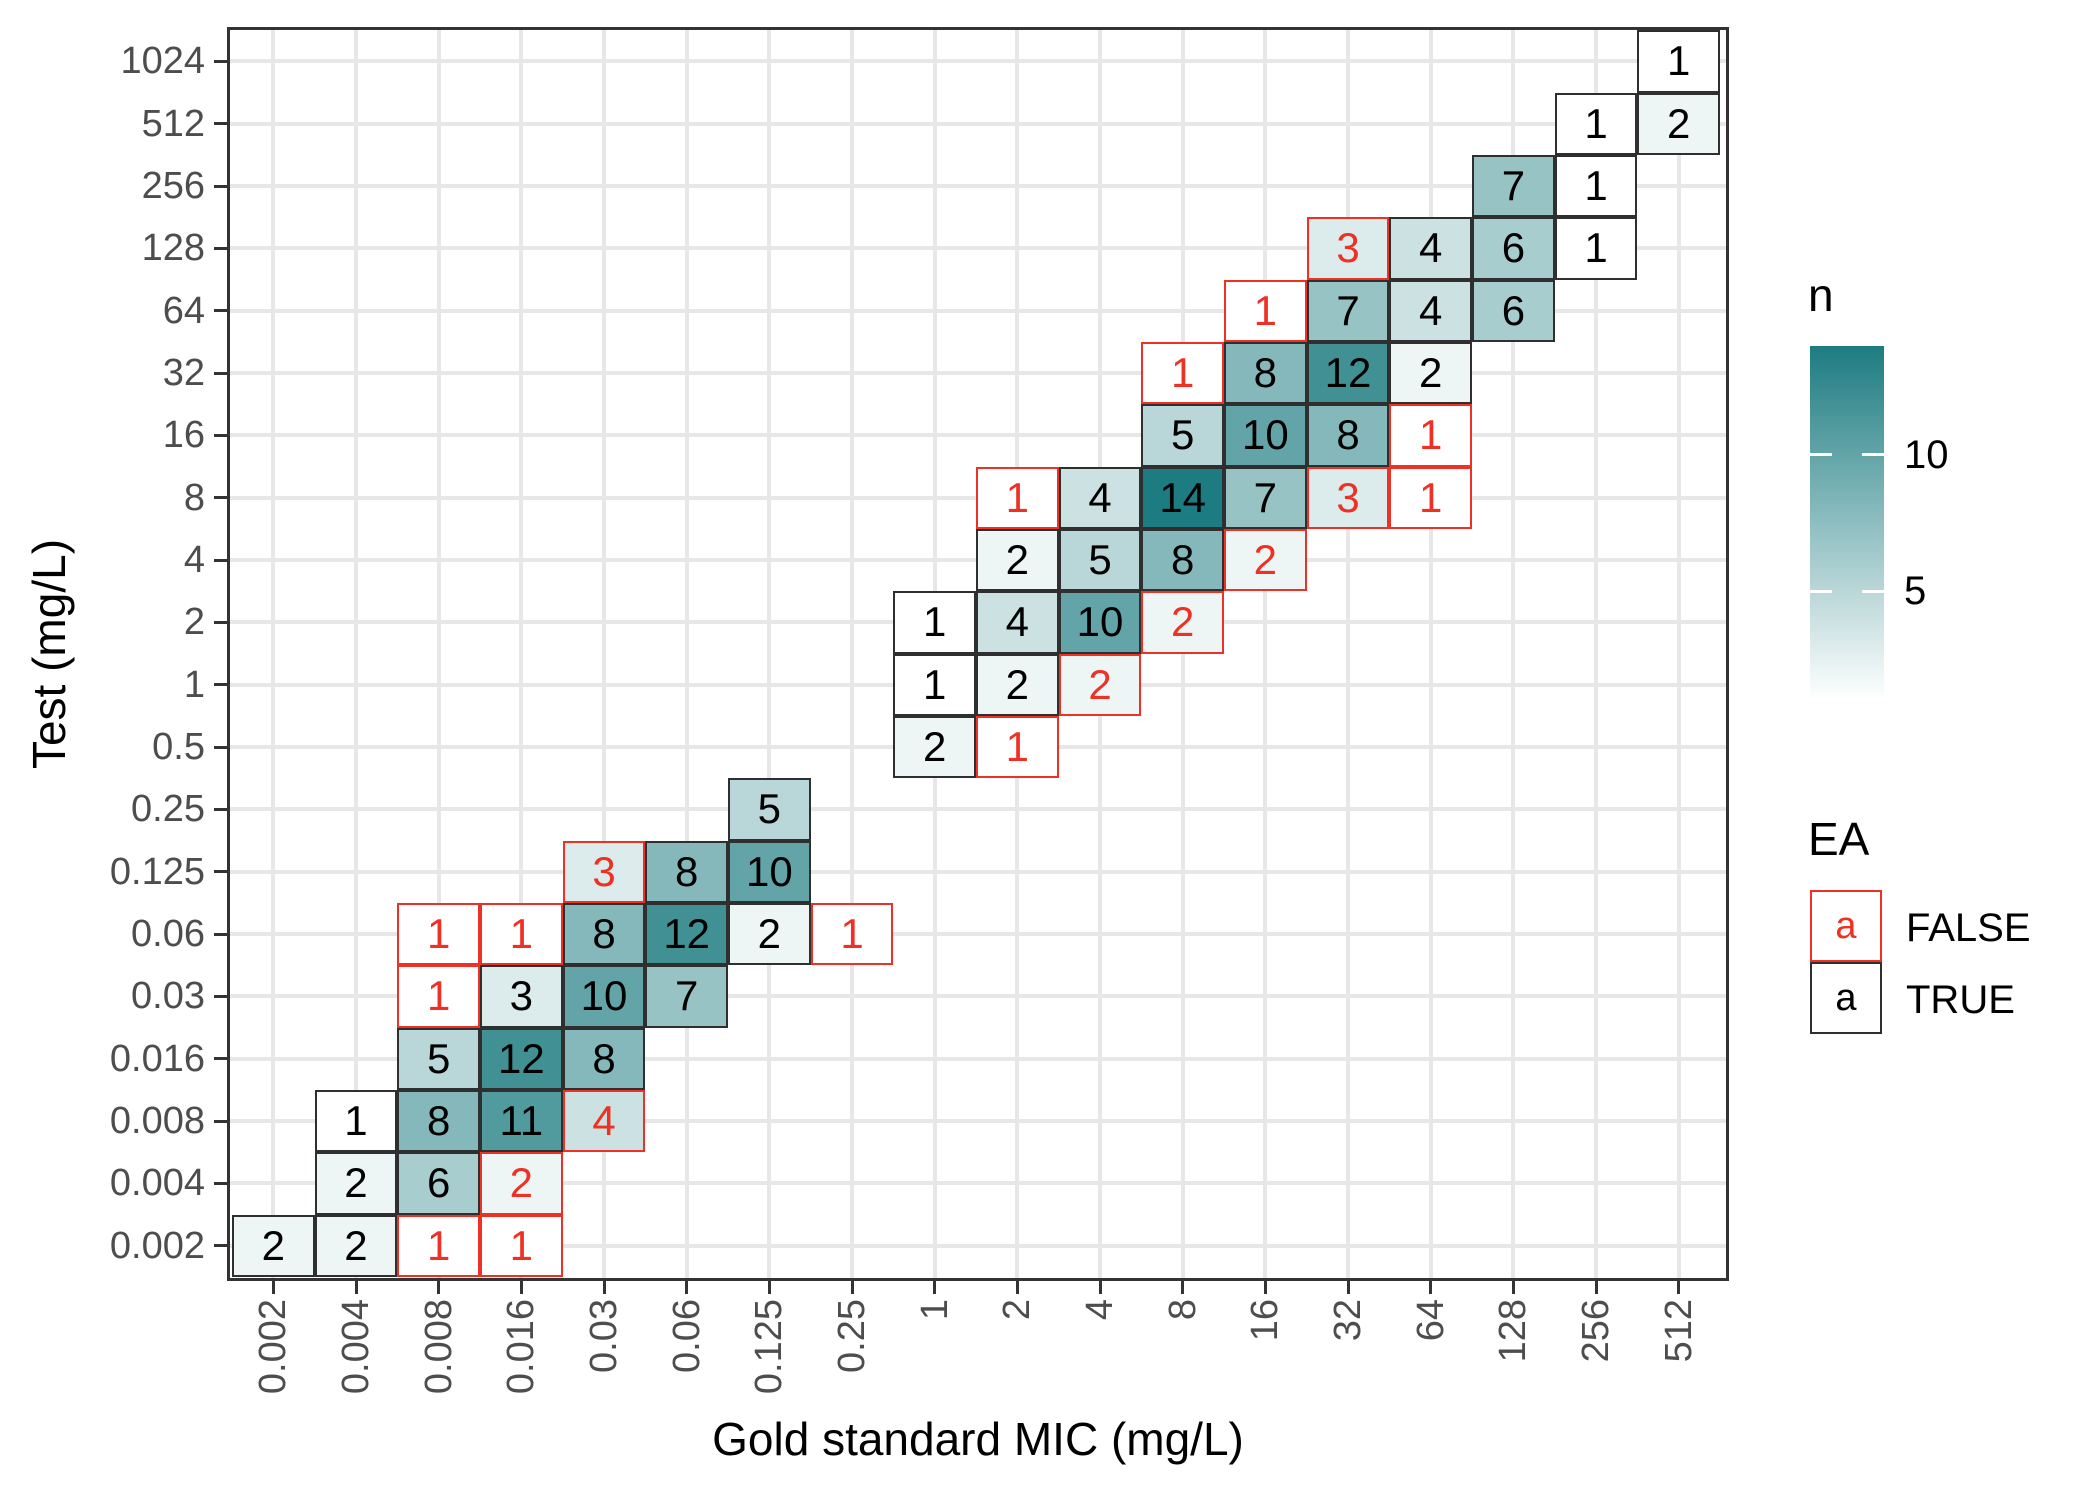 The image size is (2100, 1500). I want to click on x-tick-label: 0.03, so click(604, 1336).